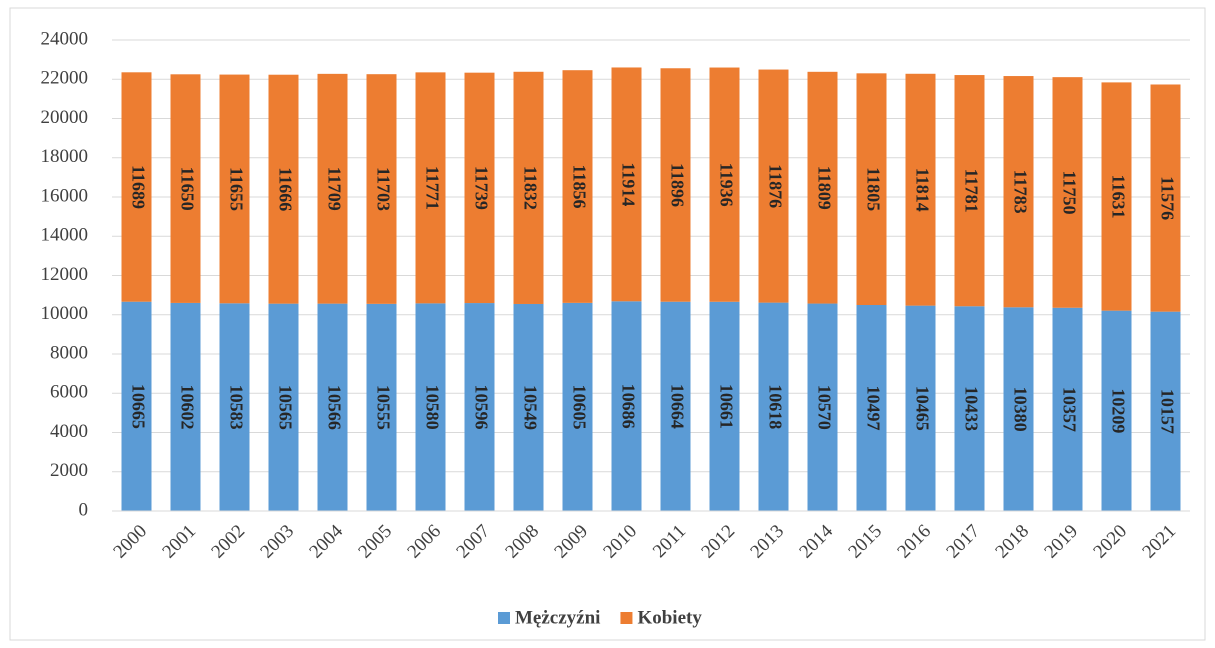 This screenshot has height=648, width=1215. I want to click on y-tick-label: 4000, so click(69, 431).